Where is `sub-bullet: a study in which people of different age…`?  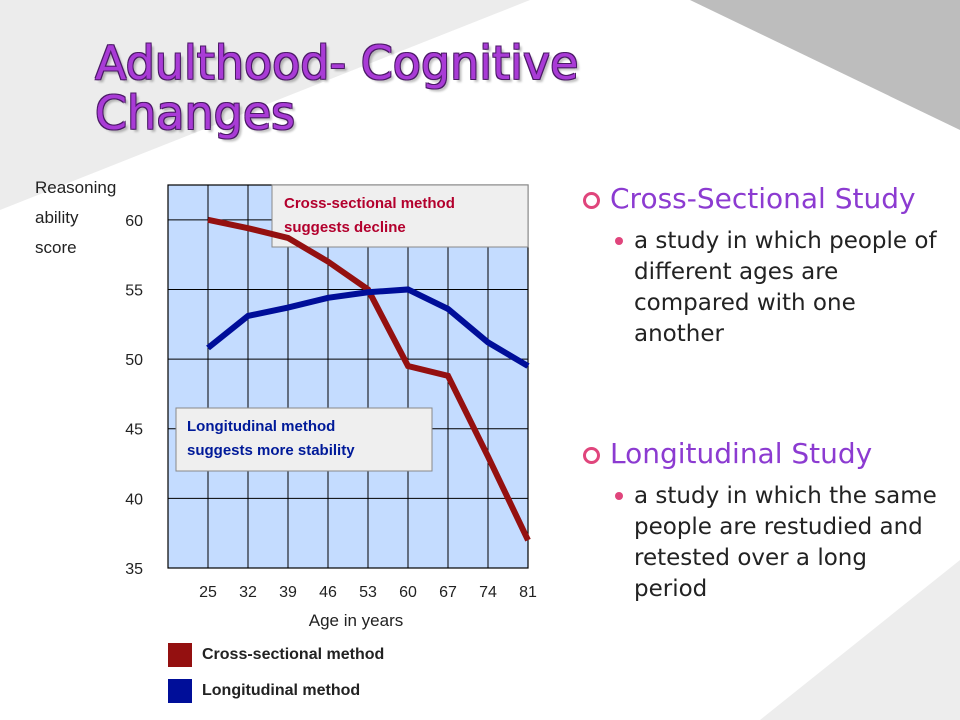
sub-bullet: a study in which people of different age… is located at coordinates (779, 288).